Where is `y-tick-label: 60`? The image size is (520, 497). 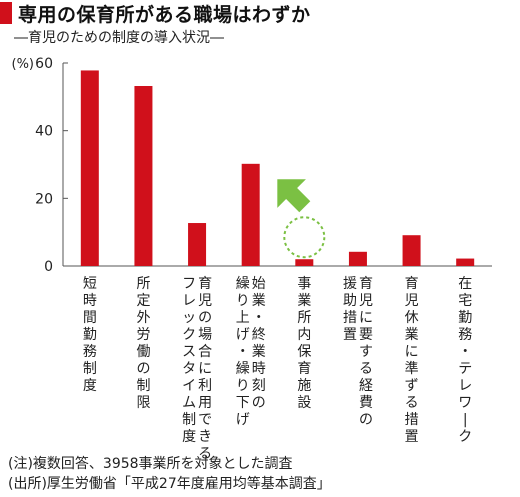 y-tick-label: 60 is located at coordinates (44, 64).